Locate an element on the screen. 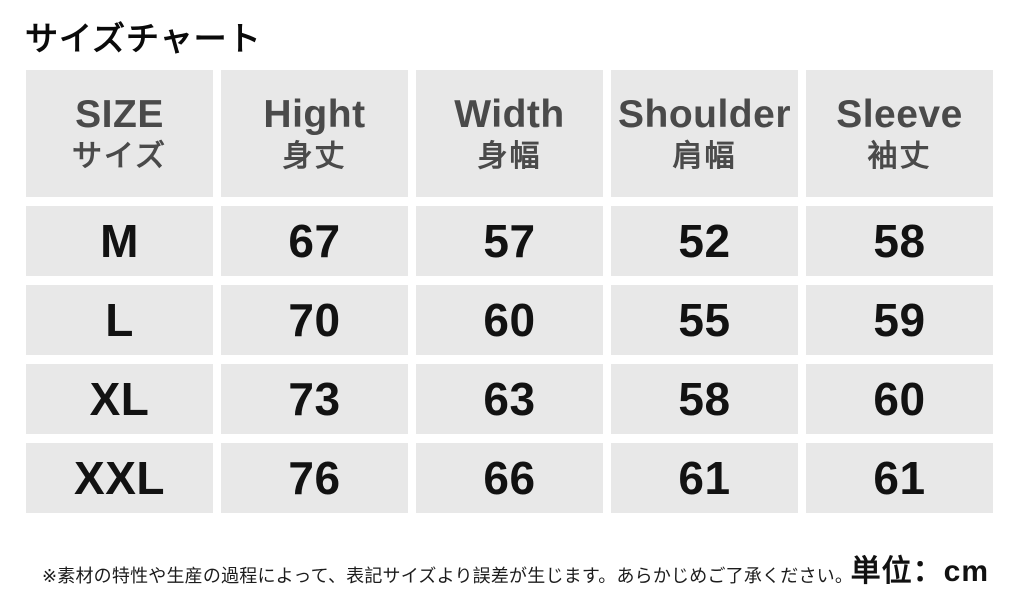  header-label-ja: 身幅 is located at coordinates (509, 156).